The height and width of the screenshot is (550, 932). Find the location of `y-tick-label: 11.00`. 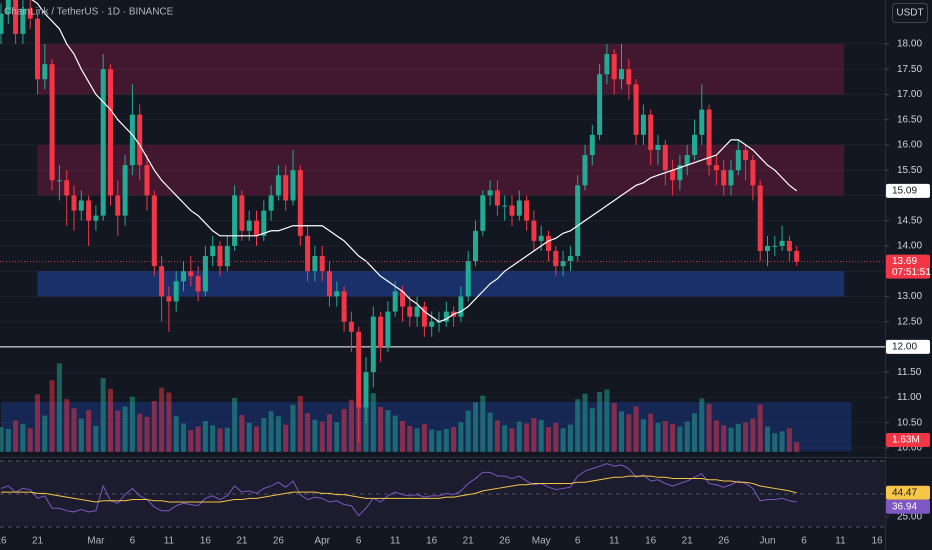

y-tick-label: 11.00 is located at coordinates (909, 397).